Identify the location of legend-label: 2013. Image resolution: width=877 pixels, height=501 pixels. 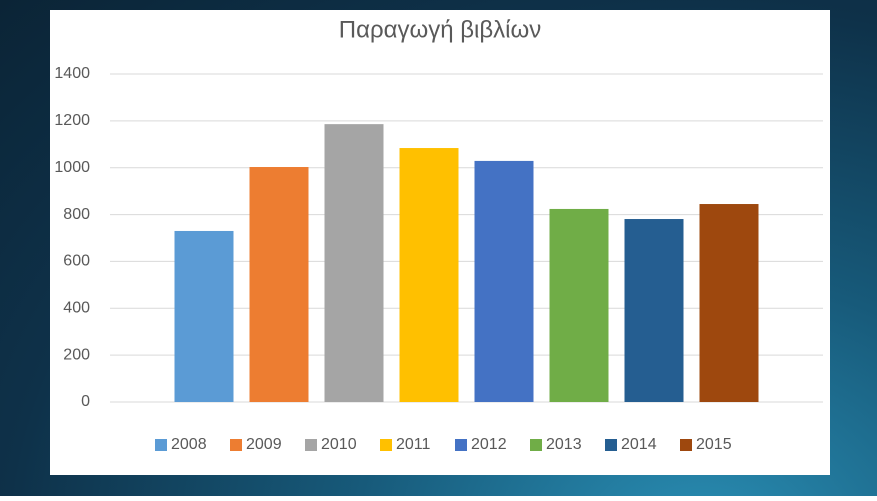
(564, 444).